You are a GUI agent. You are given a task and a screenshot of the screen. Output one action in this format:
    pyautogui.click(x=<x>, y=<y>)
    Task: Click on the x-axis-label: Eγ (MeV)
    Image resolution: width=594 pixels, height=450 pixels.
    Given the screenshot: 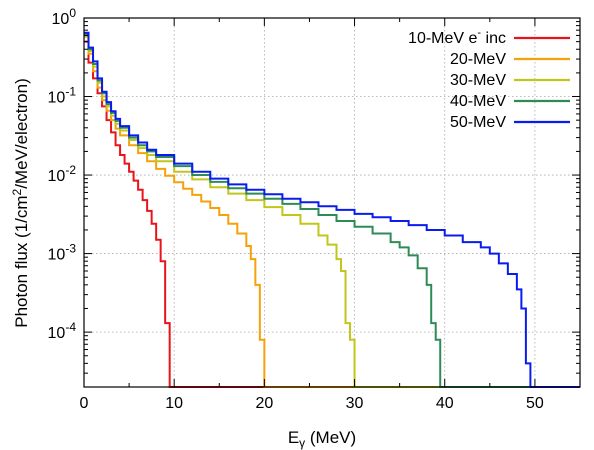 What is the action you would take?
    pyautogui.click(x=322, y=439)
    